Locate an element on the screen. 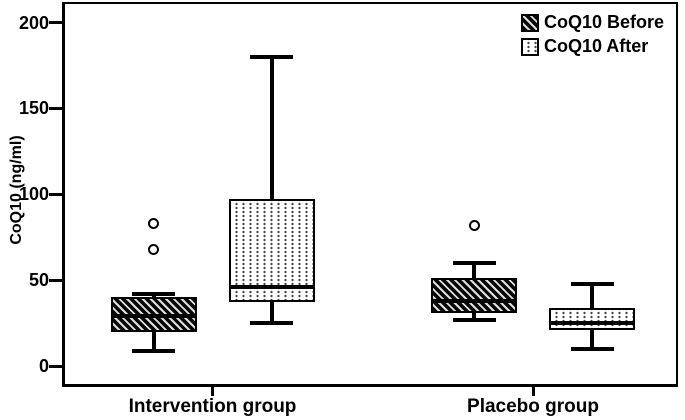  box-coq10-after-placebo is located at coordinates (592, 318).